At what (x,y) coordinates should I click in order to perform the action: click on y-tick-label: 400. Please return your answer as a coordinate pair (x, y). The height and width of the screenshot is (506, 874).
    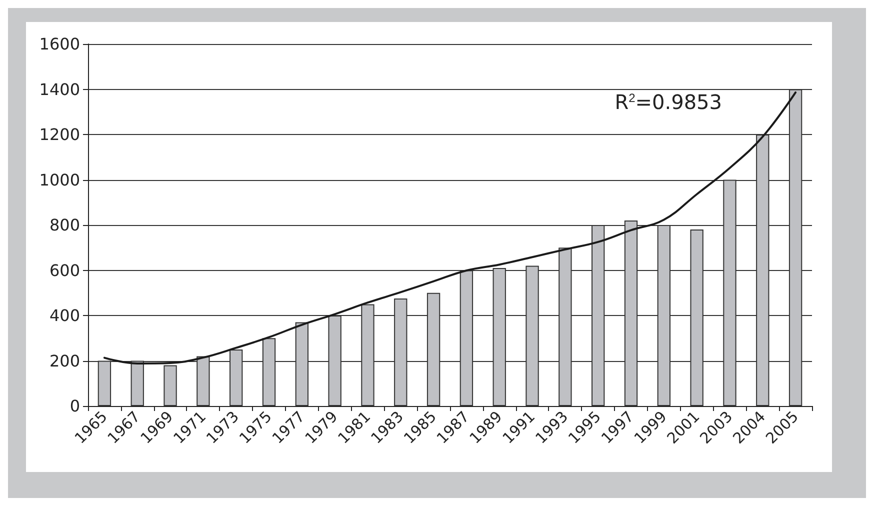
    Looking at the image, I should click on (64, 315).